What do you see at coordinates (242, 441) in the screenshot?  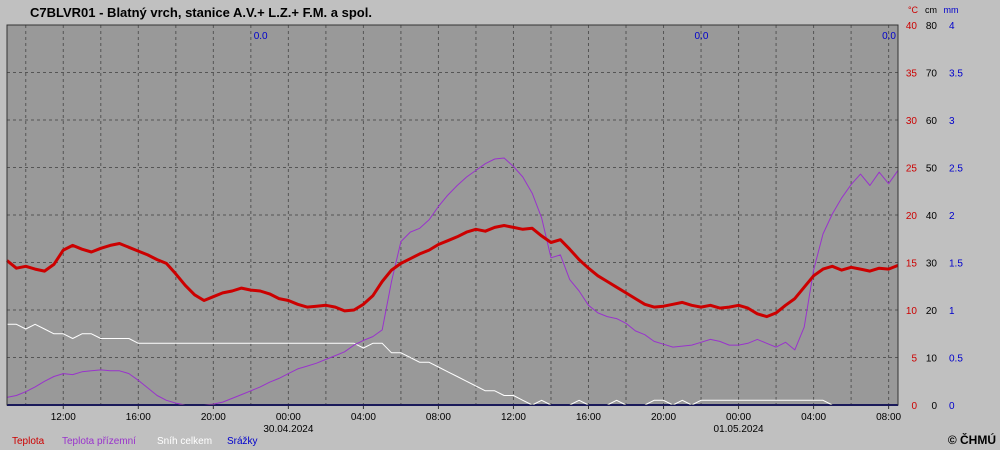 I see `legend-item: Srážky` at bounding box center [242, 441].